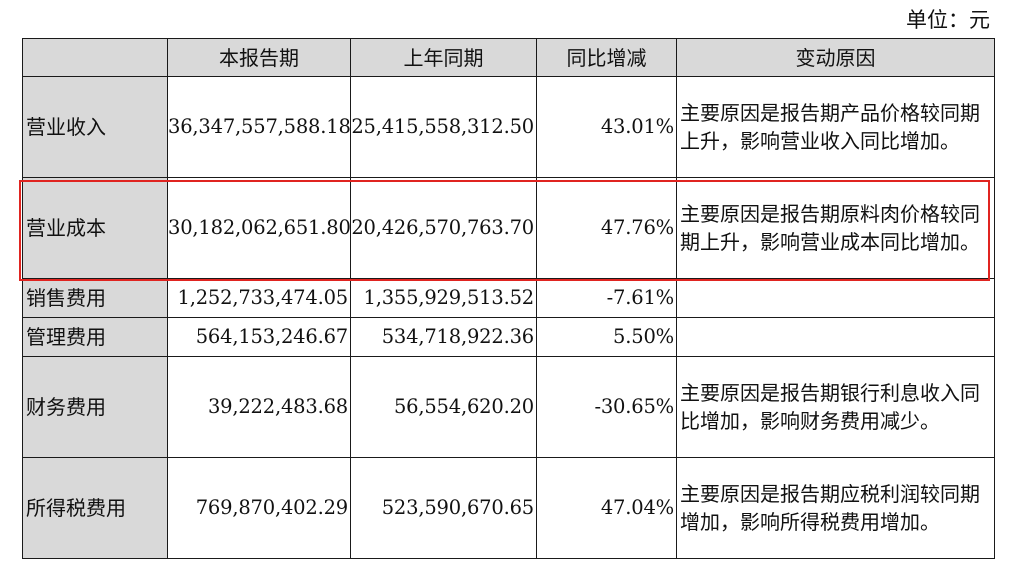 This screenshot has width=1015, height=579. Describe the element at coordinates (95, 57) in the screenshot. I see `header-item` at that location.